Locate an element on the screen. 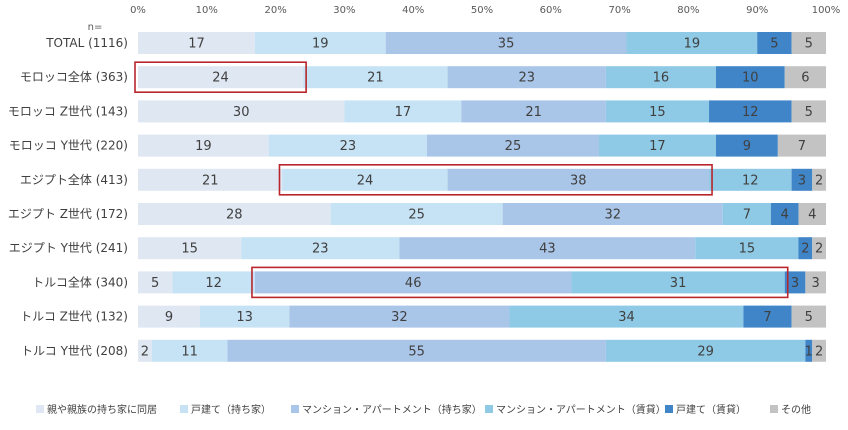 The width and height of the screenshot is (848, 430). x-tick-label: 10% is located at coordinates (207, 10).